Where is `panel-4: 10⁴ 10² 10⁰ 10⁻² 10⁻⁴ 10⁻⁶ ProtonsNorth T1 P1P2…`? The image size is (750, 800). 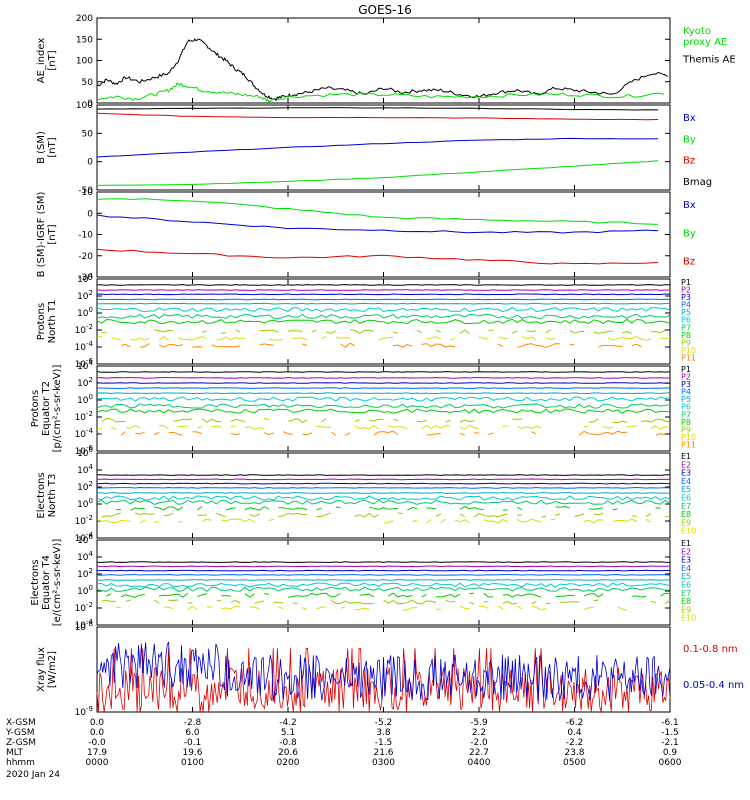 panel-4: 10⁴ 10² 10⁰ 10⁻² 10⁻⁴ 10⁻⁶ ProtonsNorth T1 P1P2… is located at coordinates (366, 321).